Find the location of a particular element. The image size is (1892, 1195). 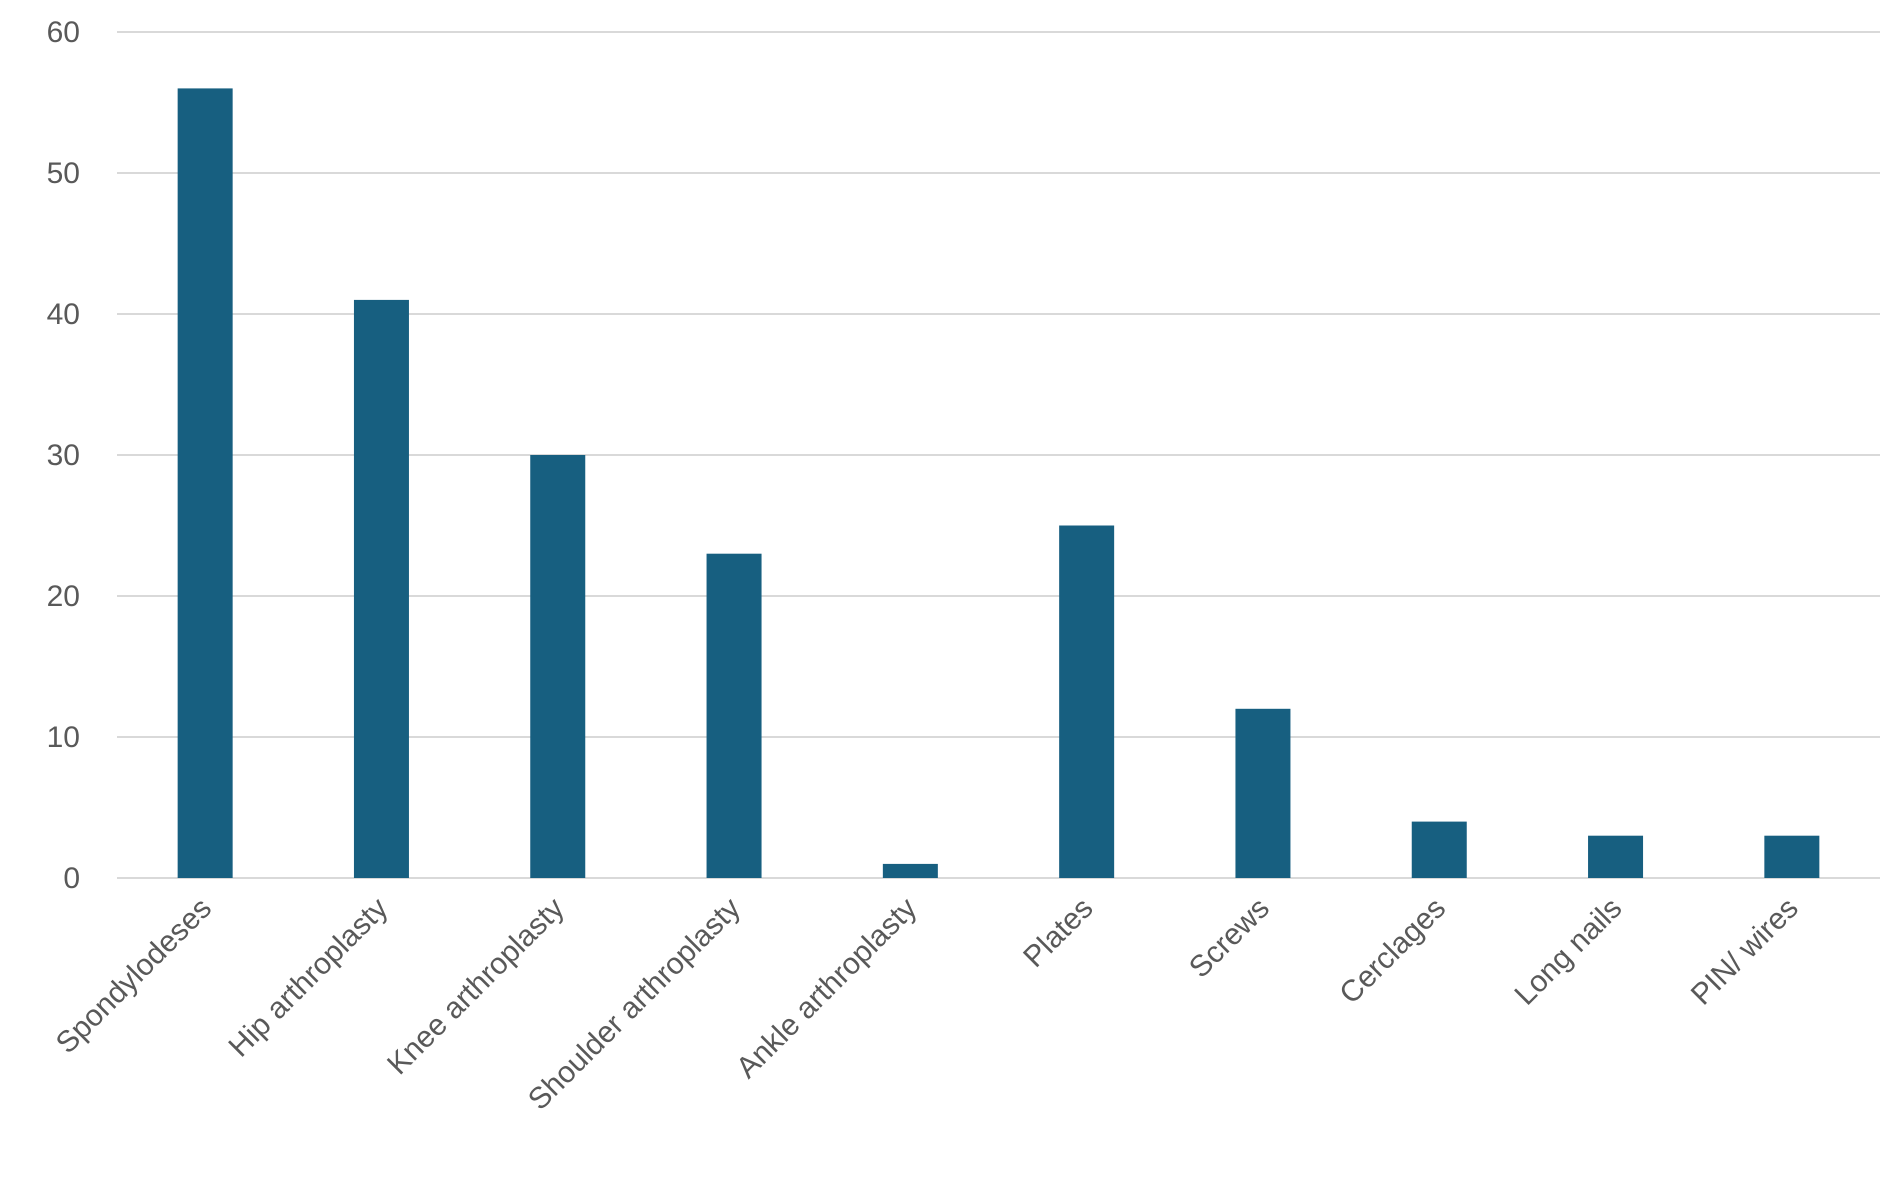

y-tick-label: 10 is located at coordinates (63, 737).